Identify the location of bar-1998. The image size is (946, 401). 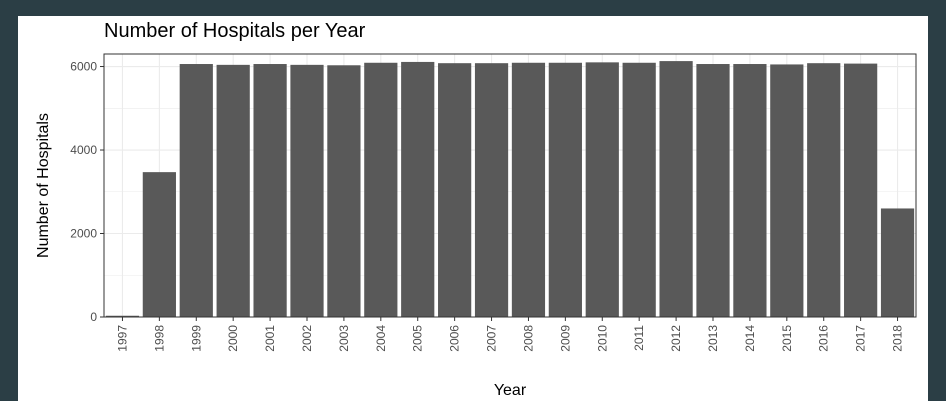
(159, 244).